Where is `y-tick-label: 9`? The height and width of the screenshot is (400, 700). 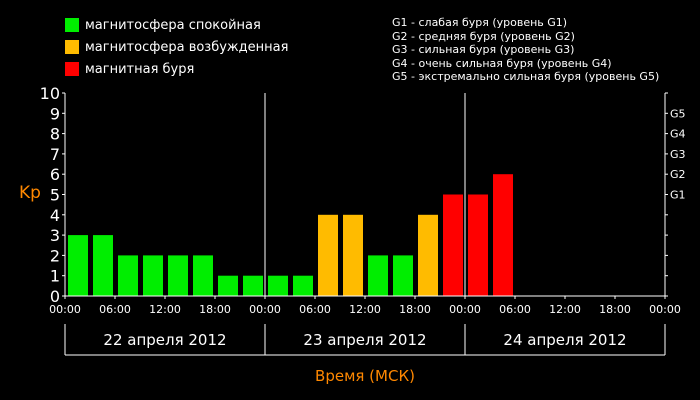 y-tick-label: 9 is located at coordinates (55, 113).